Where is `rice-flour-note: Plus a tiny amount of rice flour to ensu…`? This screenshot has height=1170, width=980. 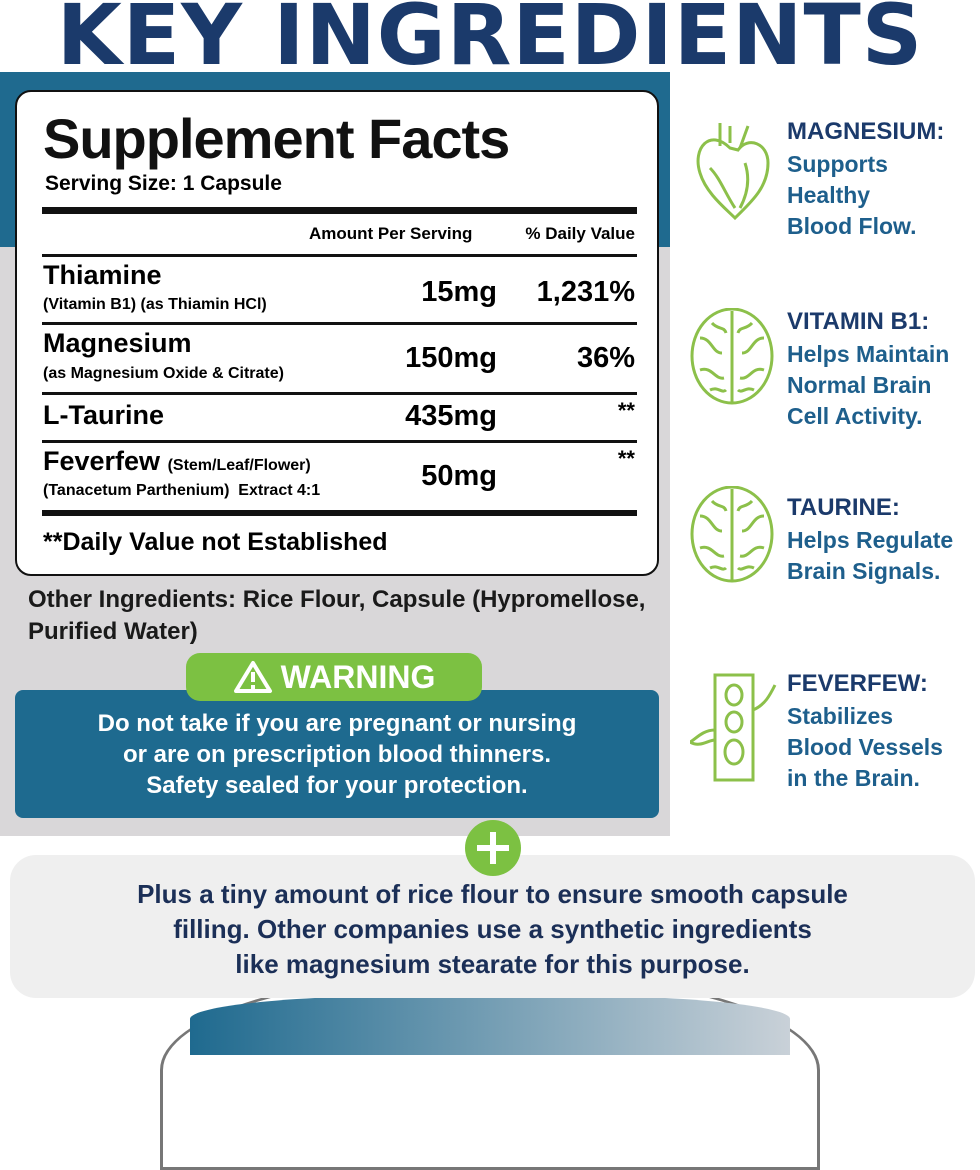 rice-flour-note: Plus a tiny amount of rice flour to ensu… is located at coordinates (492, 926).